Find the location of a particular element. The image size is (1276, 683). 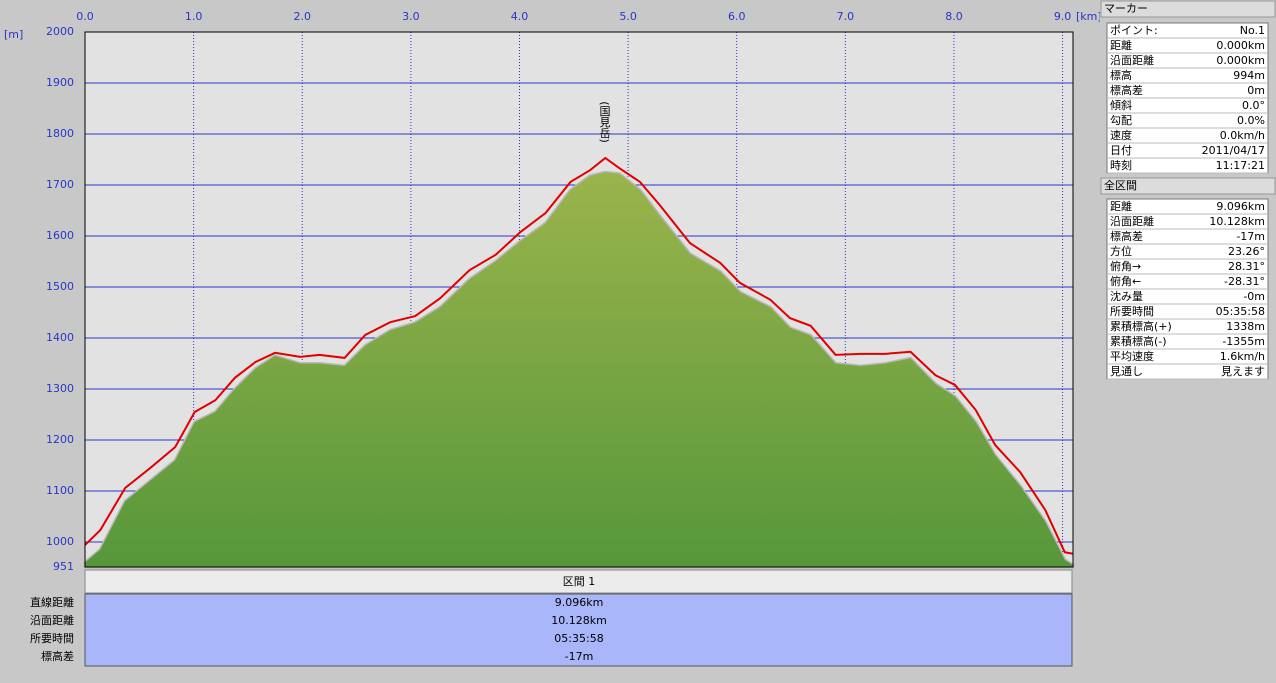

section-label: 標高差 is located at coordinates (57, 656).